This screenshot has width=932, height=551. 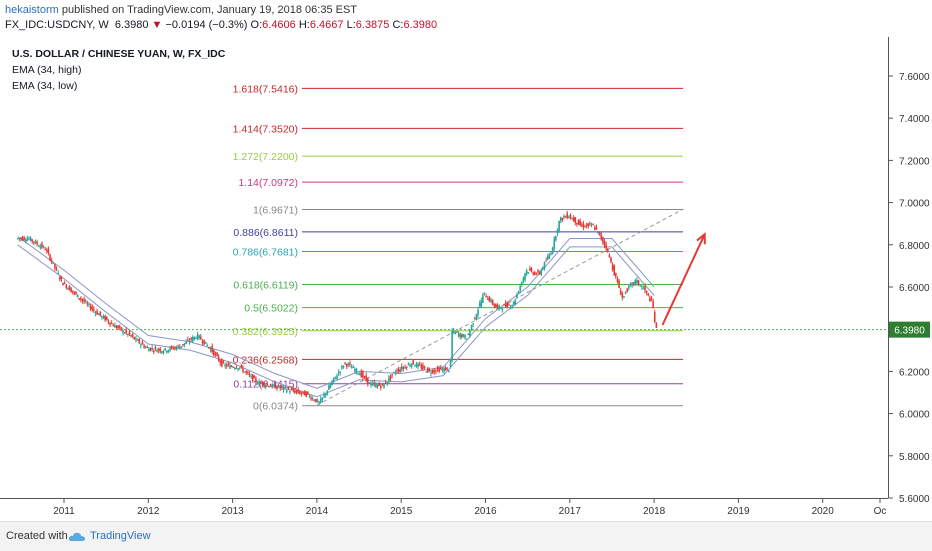 What do you see at coordinates (32, 10) in the screenshot?
I see `author-link: hekaistorm` at bounding box center [32, 10].